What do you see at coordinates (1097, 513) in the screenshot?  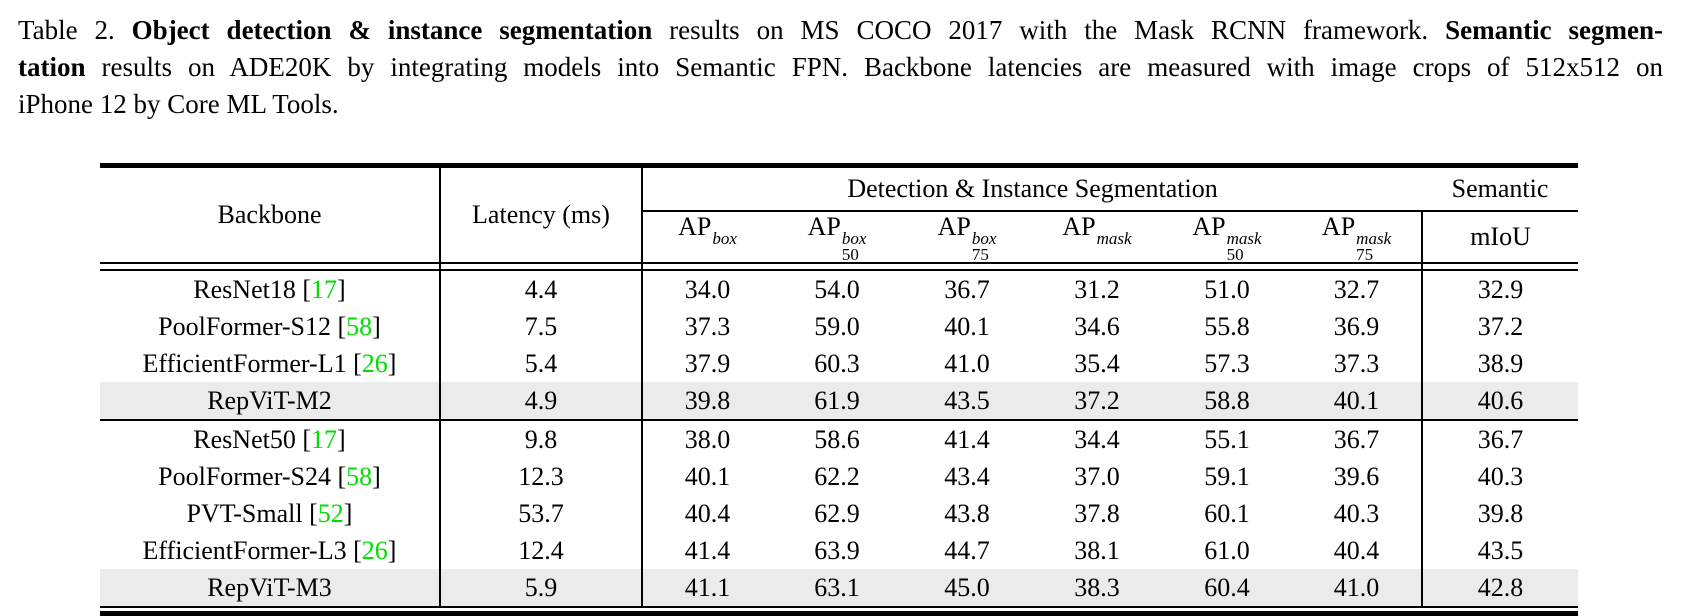 I see `metric-value-cell: 37.8` at bounding box center [1097, 513].